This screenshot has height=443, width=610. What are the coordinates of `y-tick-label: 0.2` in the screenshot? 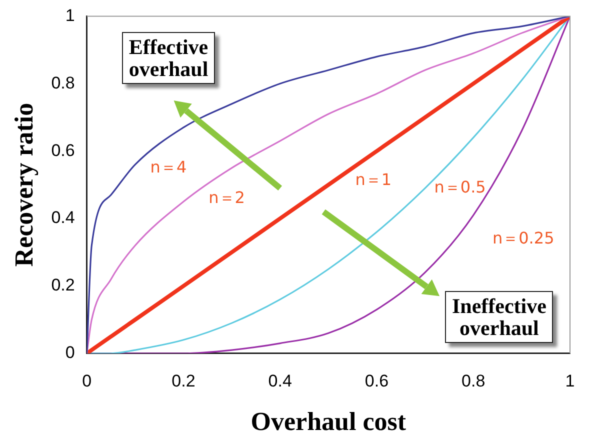 It's located at (63, 285).